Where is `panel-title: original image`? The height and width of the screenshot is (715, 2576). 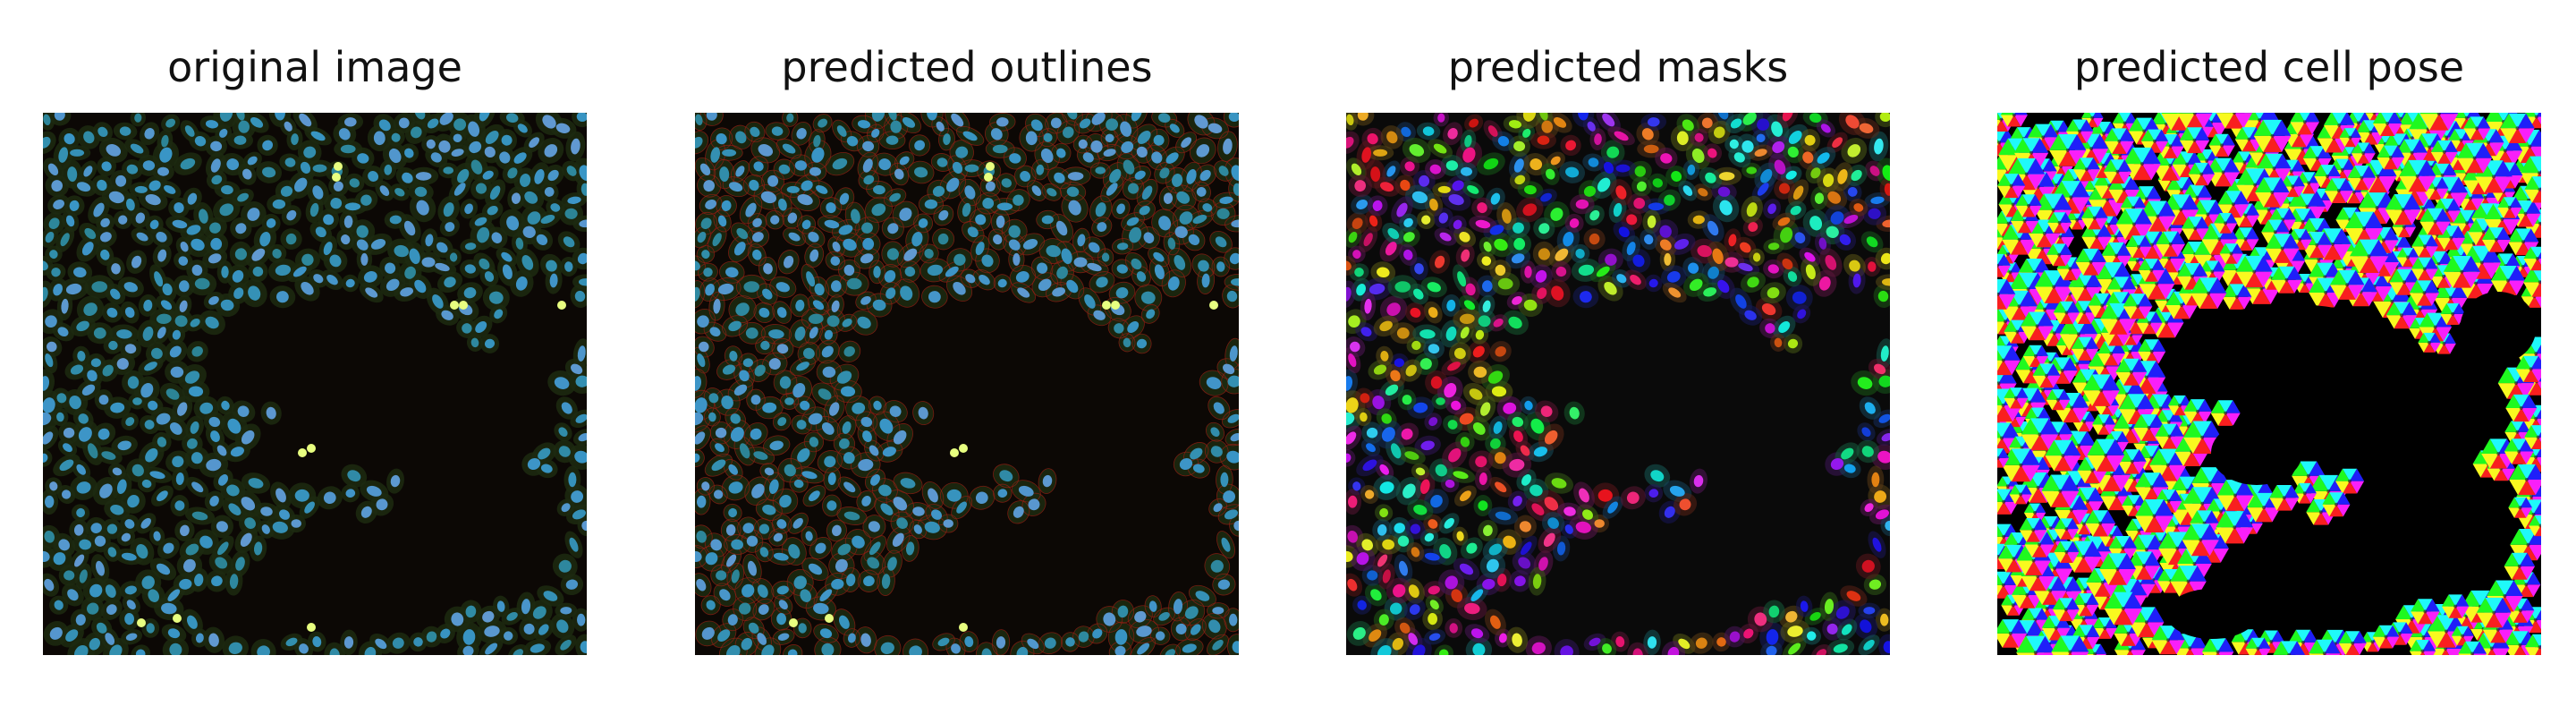 panel-title: original image is located at coordinates (314, 67).